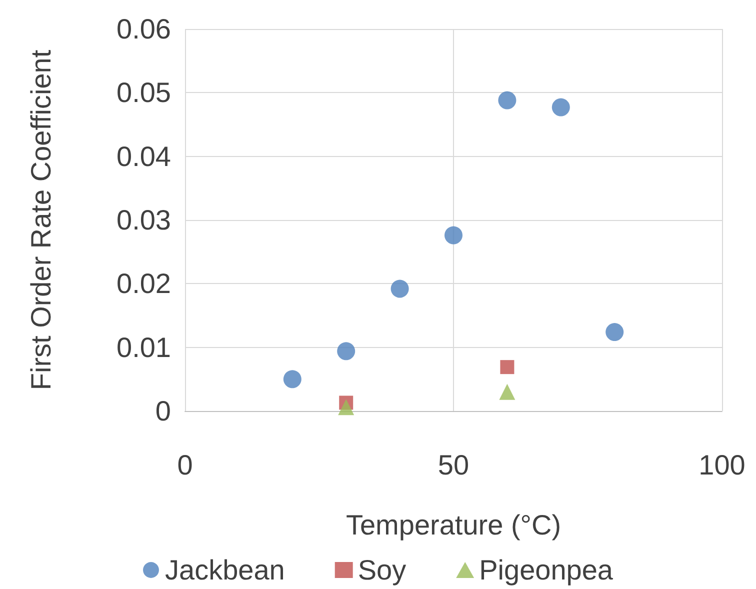  Describe the element at coordinates (454, 525) in the screenshot. I see `x-axis-title: Temperature (°C)` at that location.